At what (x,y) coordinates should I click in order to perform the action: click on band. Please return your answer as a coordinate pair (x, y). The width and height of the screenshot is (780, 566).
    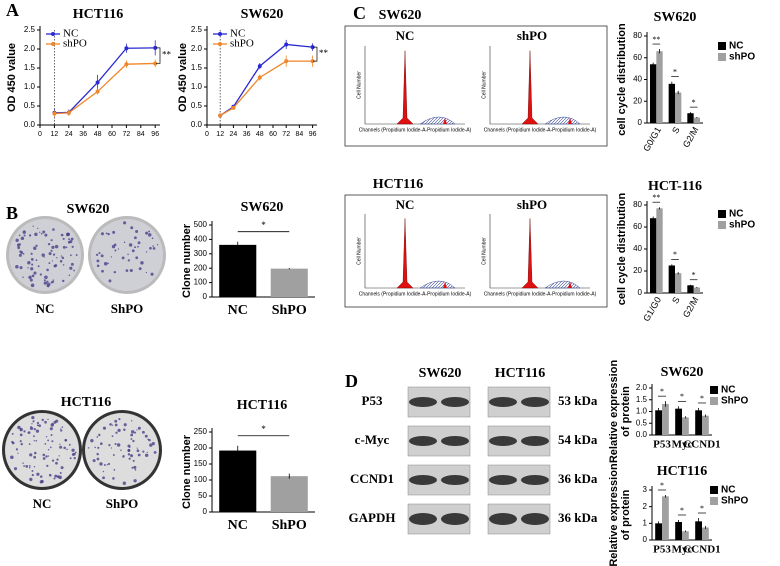
    Looking at the image, I should click on (535, 402).